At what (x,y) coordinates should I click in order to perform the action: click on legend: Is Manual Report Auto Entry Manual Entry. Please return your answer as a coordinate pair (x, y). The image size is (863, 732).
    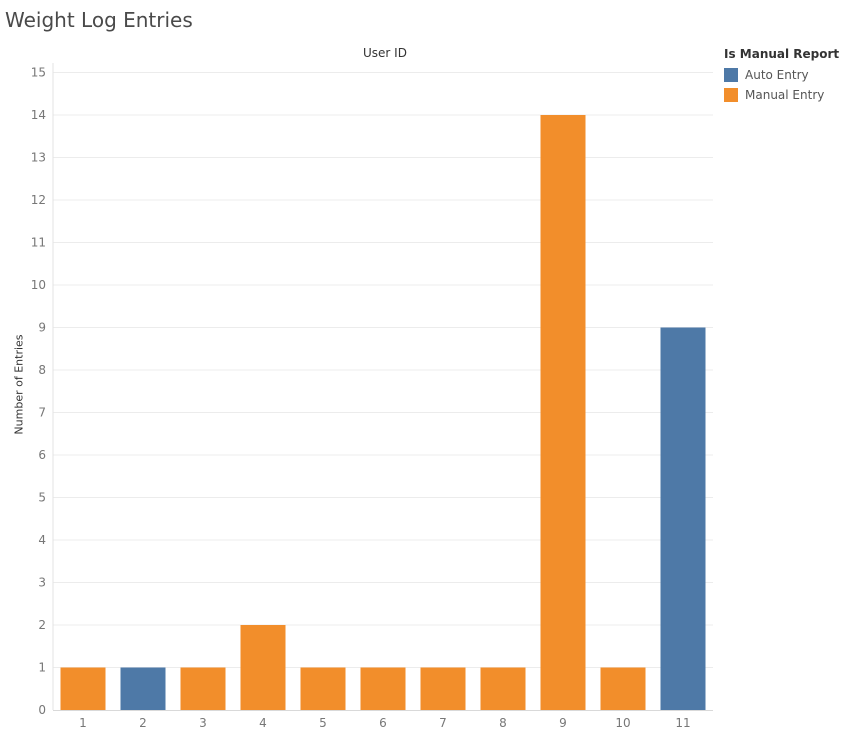
    Looking at the image, I should click on (781, 76).